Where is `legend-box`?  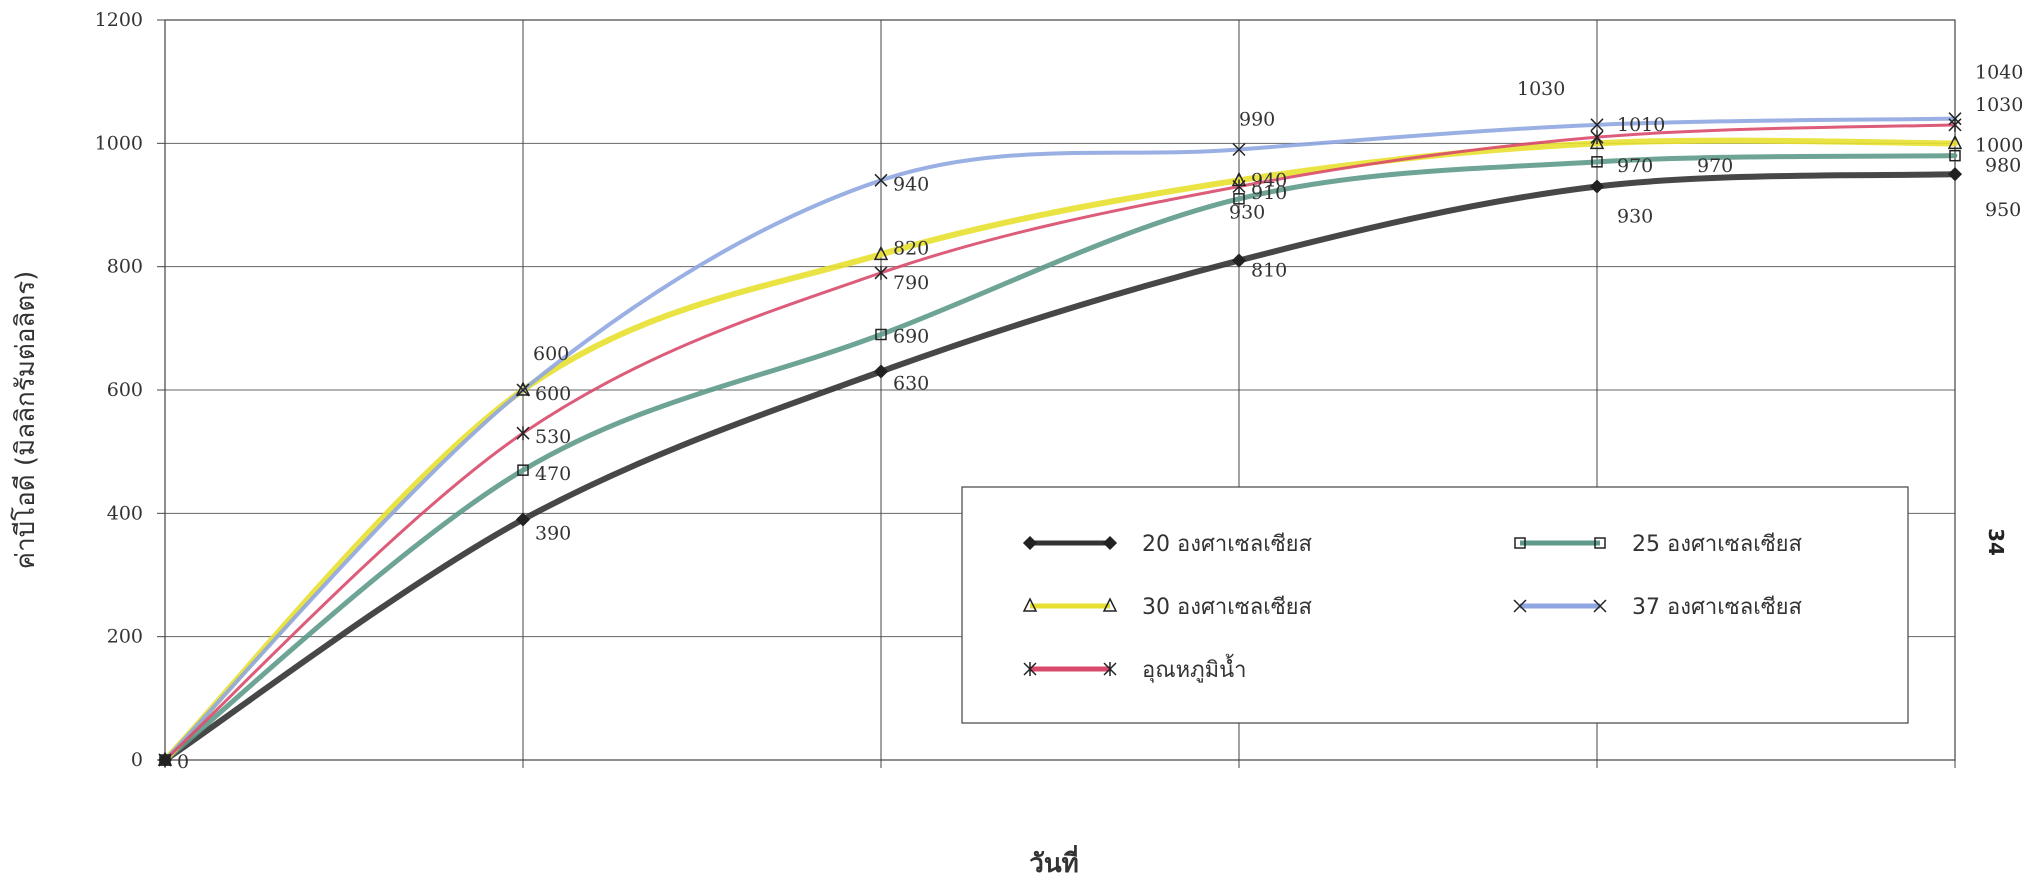 legend-box is located at coordinates (1435, 605).